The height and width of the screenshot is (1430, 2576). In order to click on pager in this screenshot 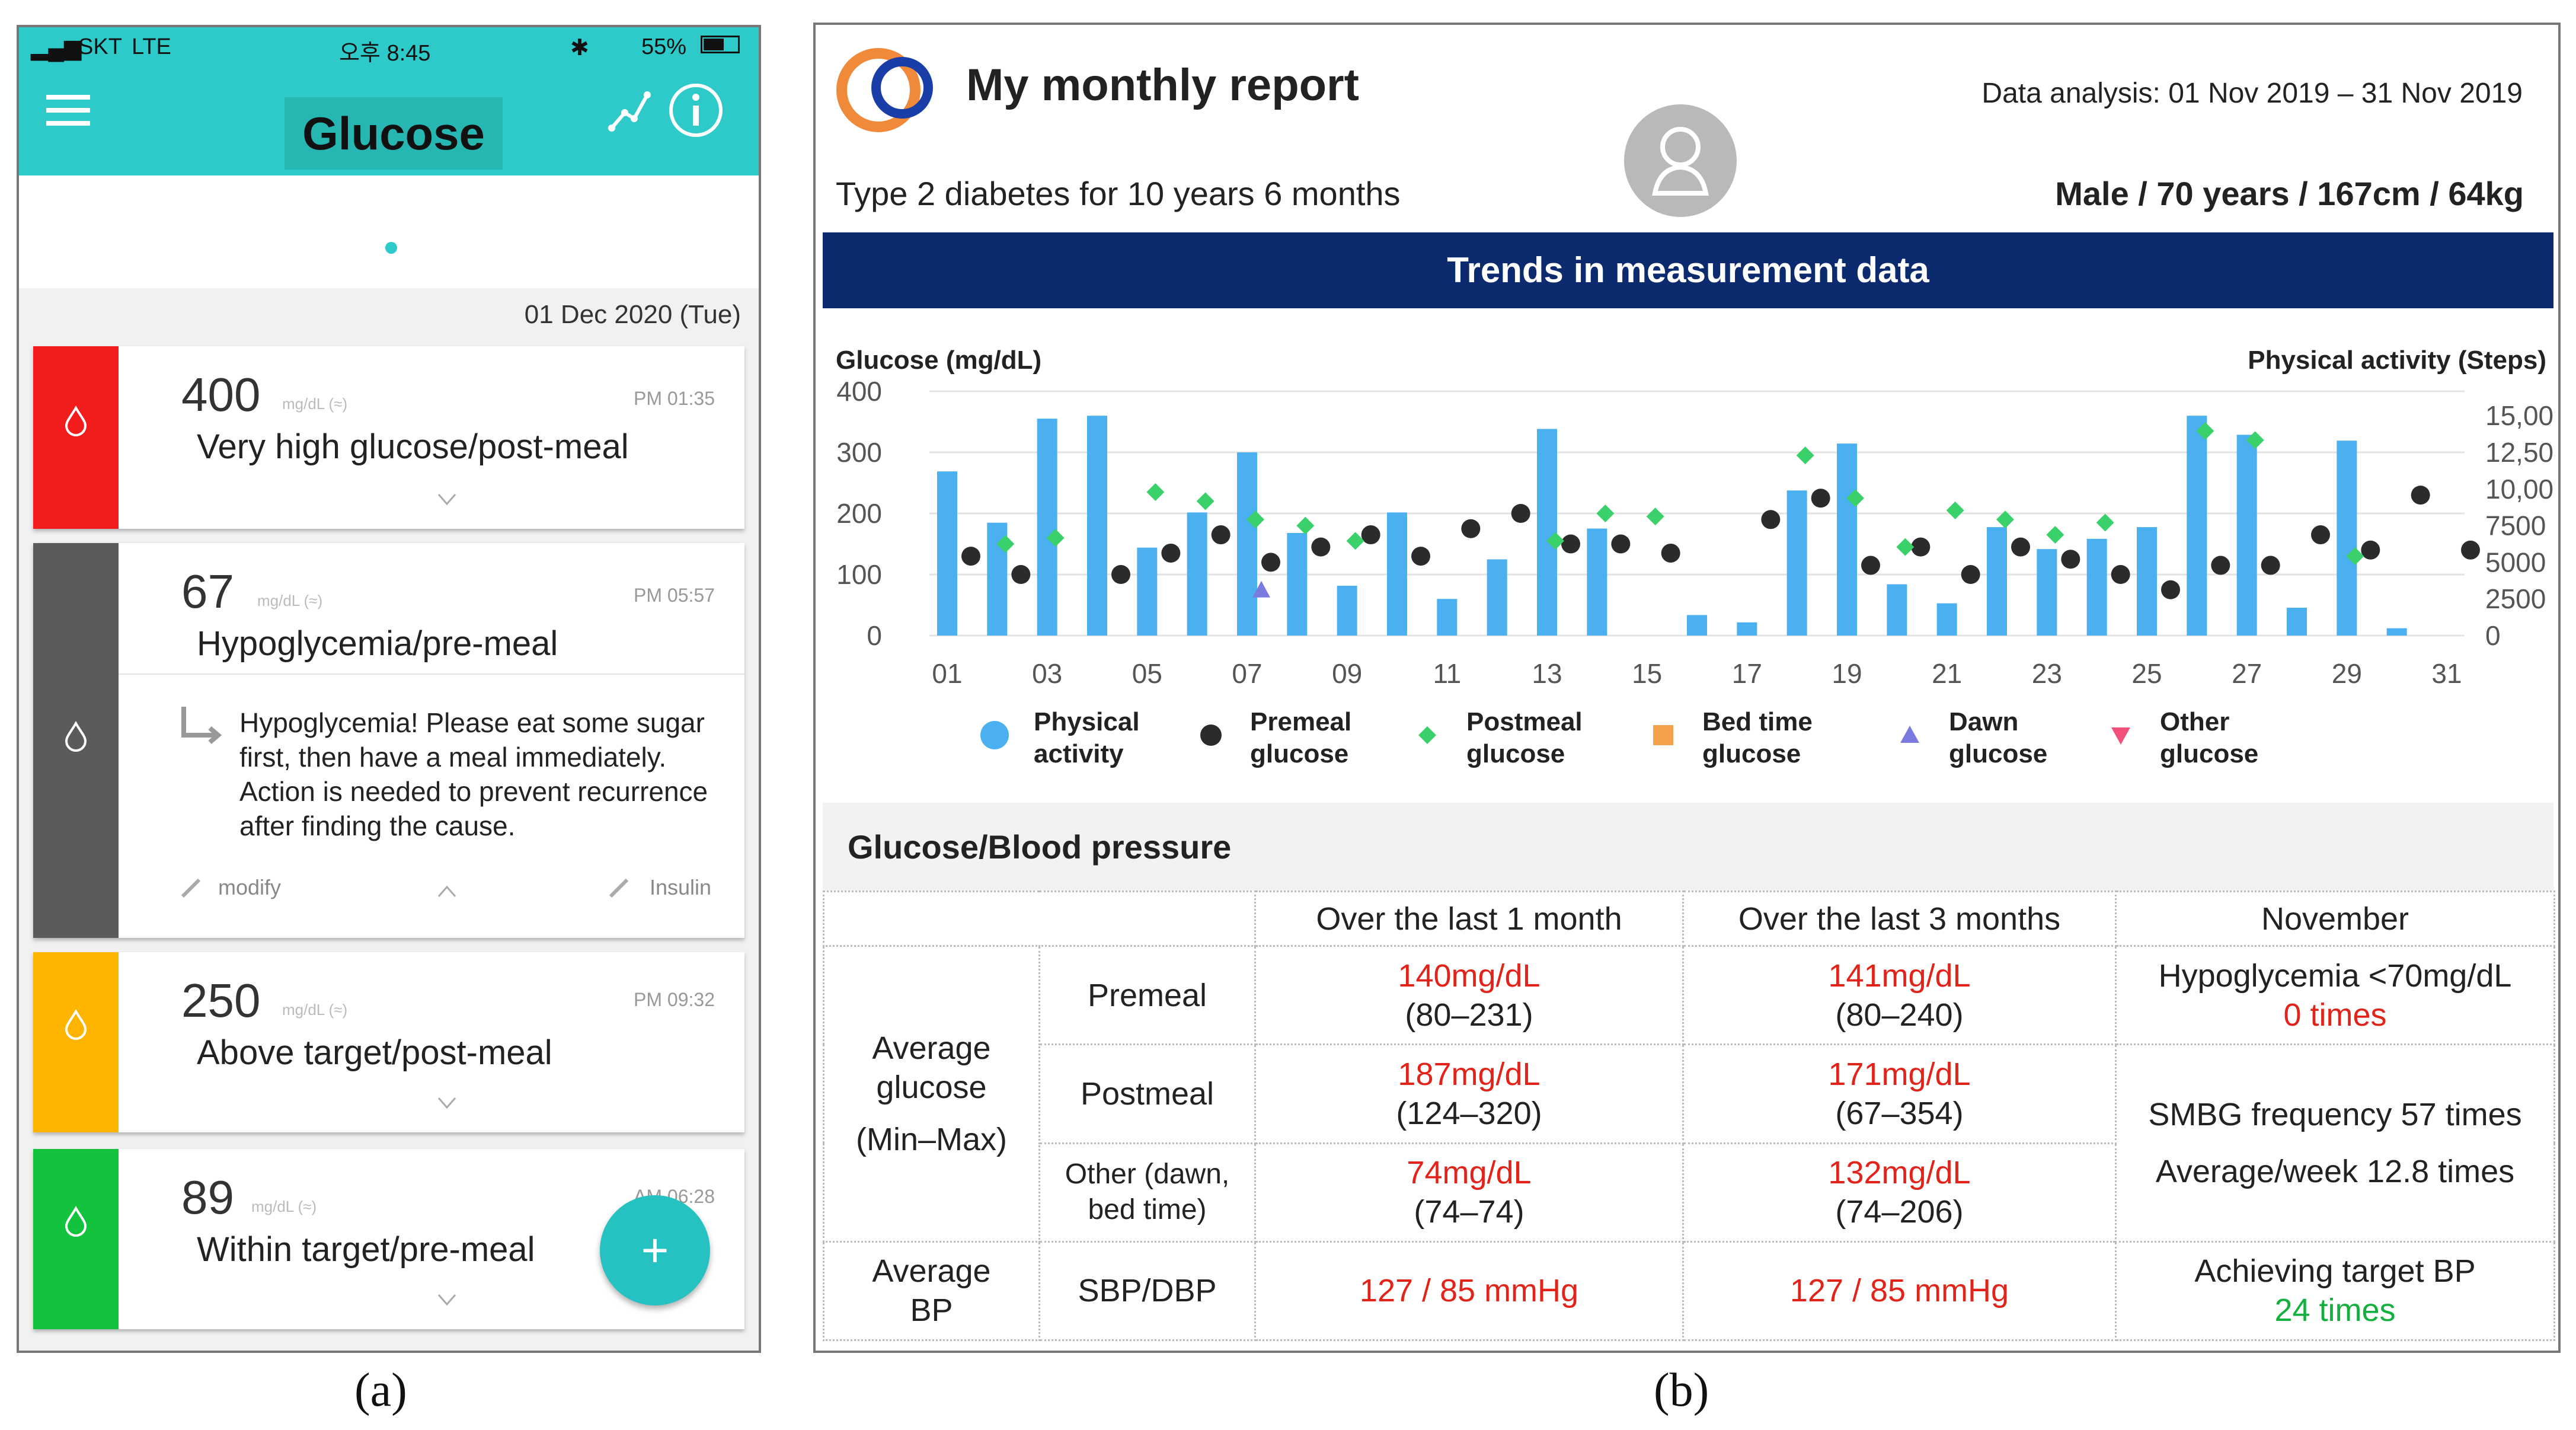, I will do `click(389, 232)`.